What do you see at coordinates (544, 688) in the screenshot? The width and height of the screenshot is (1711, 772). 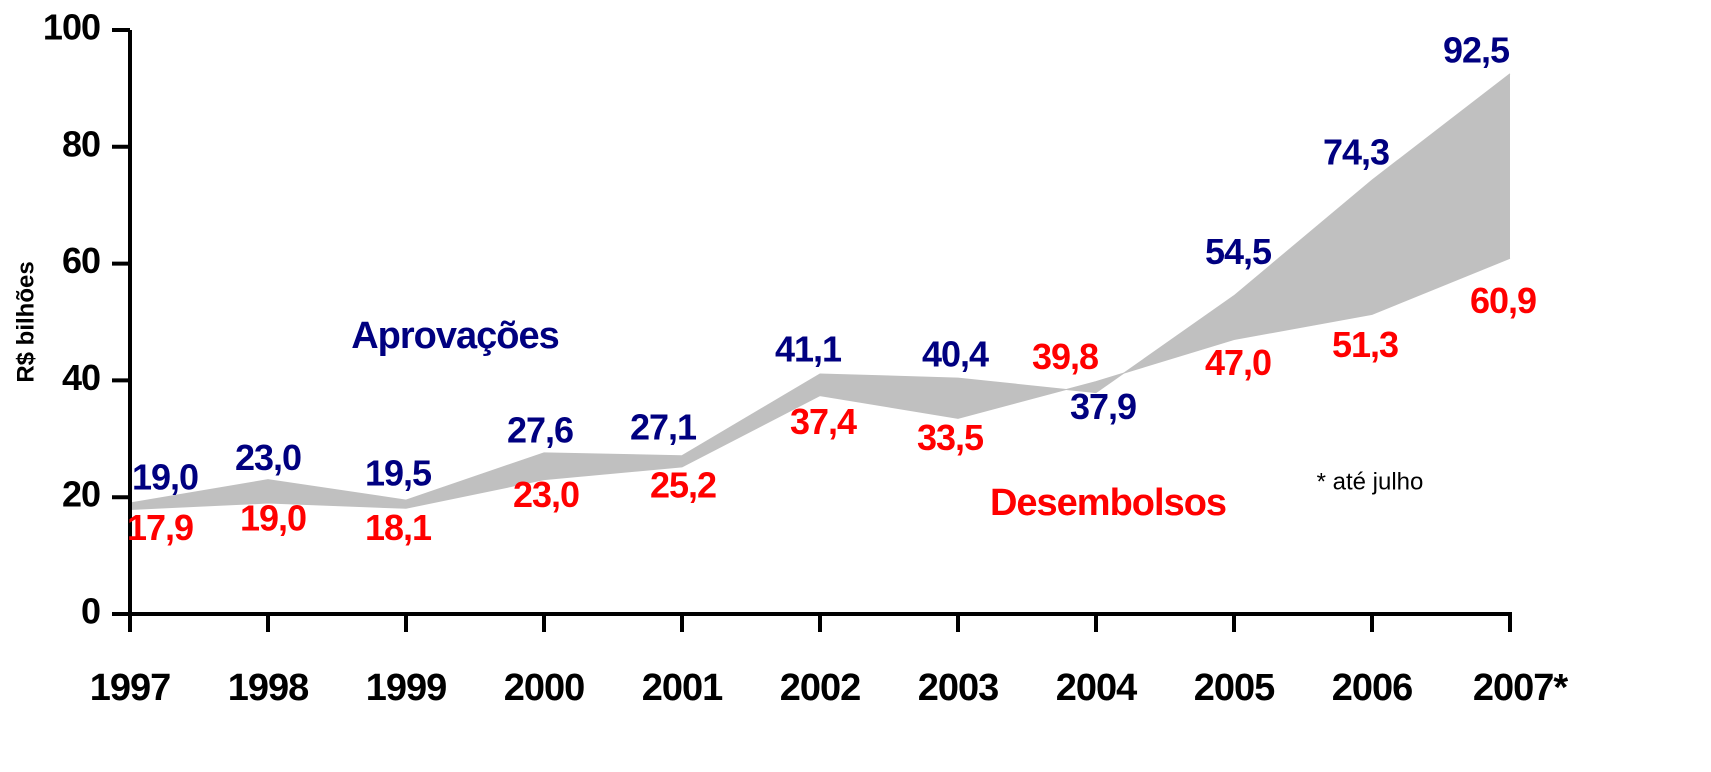 I see `x-tick-label: 2000` at bounding box center [544, 688].